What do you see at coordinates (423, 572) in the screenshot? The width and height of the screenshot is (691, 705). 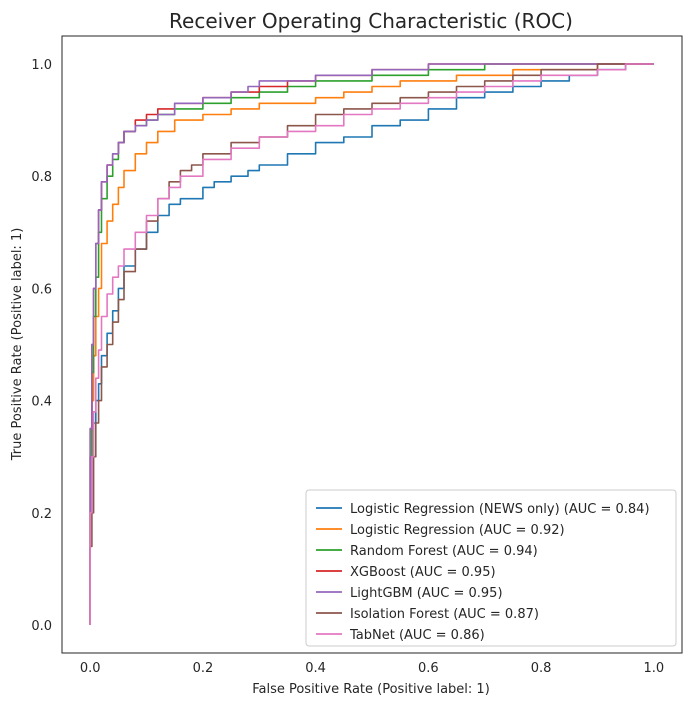 I see `legend-label: XGBoost (AUC = 0.95)` at bounding box center [423, 572].